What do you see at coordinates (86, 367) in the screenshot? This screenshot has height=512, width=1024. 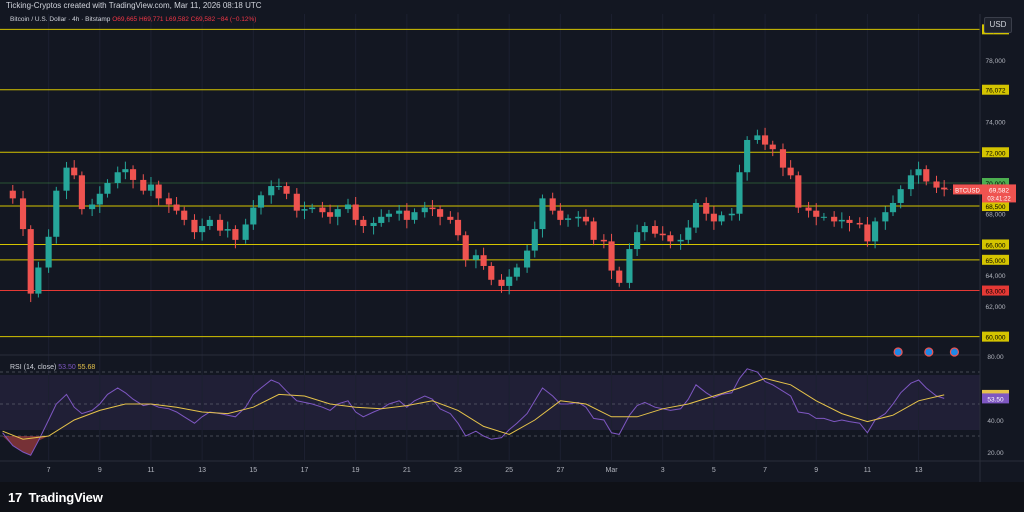 I see `rsi-ma-value: 55.68` at bounding box center [86, 367].